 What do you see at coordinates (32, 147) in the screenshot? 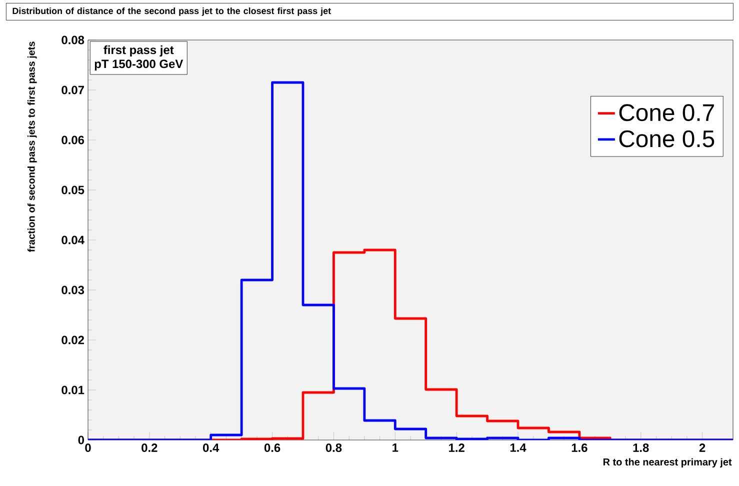
I see `y-axis-title: fraction of second pass jets to first pass jets` at bounding box center [32, 147].